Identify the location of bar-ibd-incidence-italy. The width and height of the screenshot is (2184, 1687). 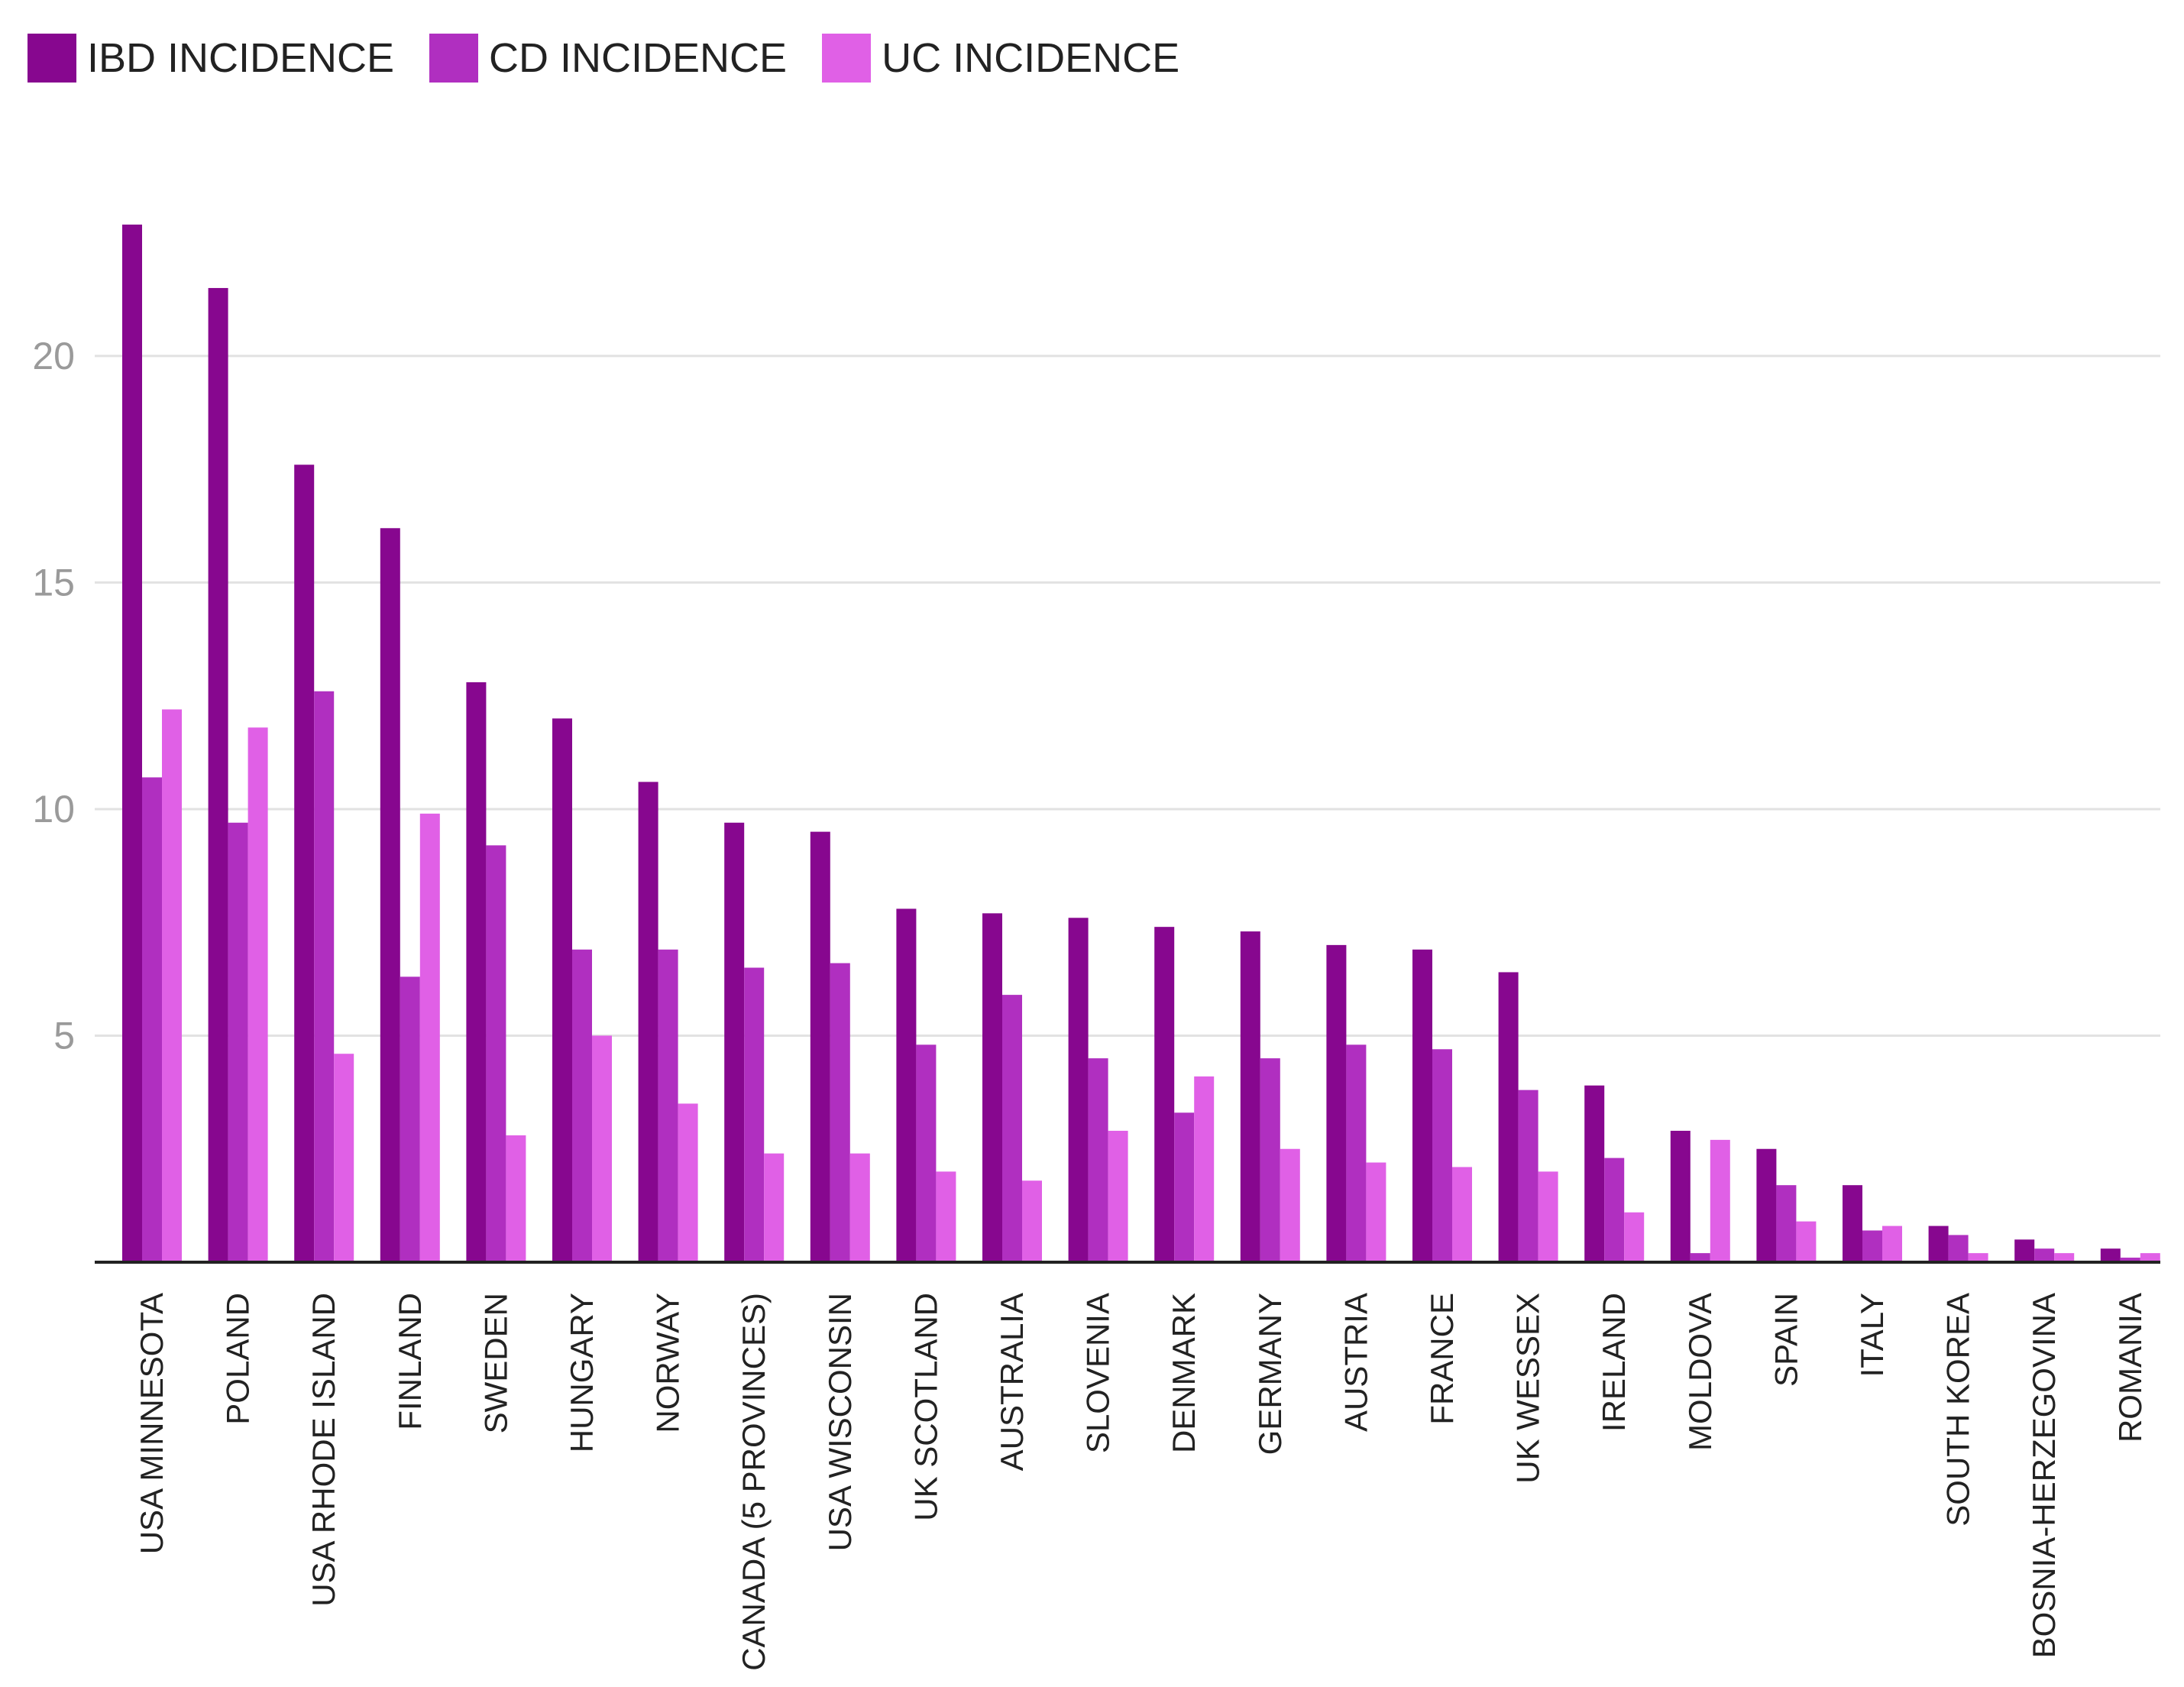
(1852, 1223).